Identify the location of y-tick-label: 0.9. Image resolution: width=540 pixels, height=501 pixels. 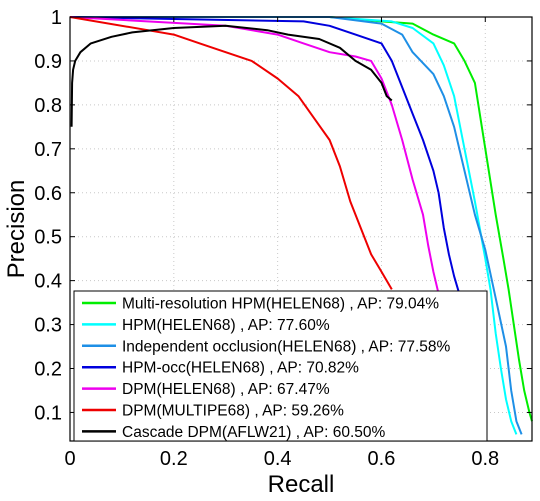
(48, 62).